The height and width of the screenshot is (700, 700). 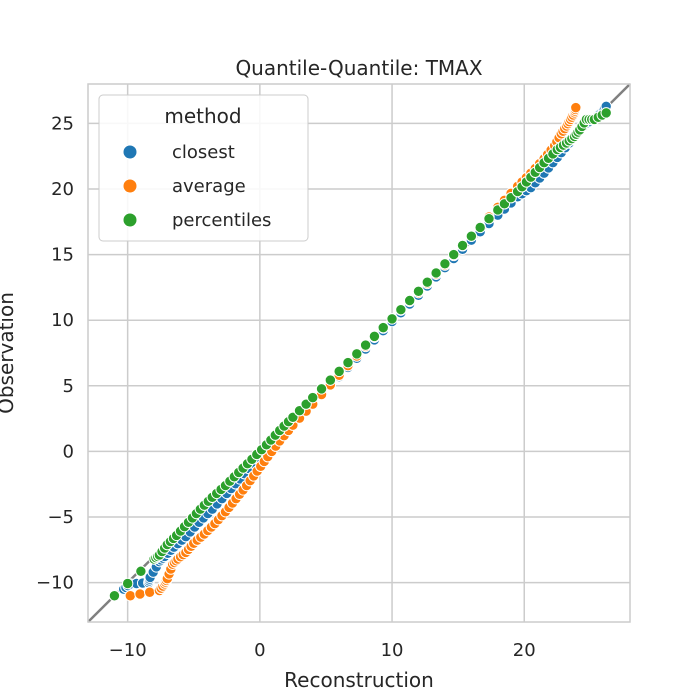 What do you see at coordinates (359, 680) in the screenshot?
I see `x-axis-label: Reconstruction` at bounding box center [359, 680].